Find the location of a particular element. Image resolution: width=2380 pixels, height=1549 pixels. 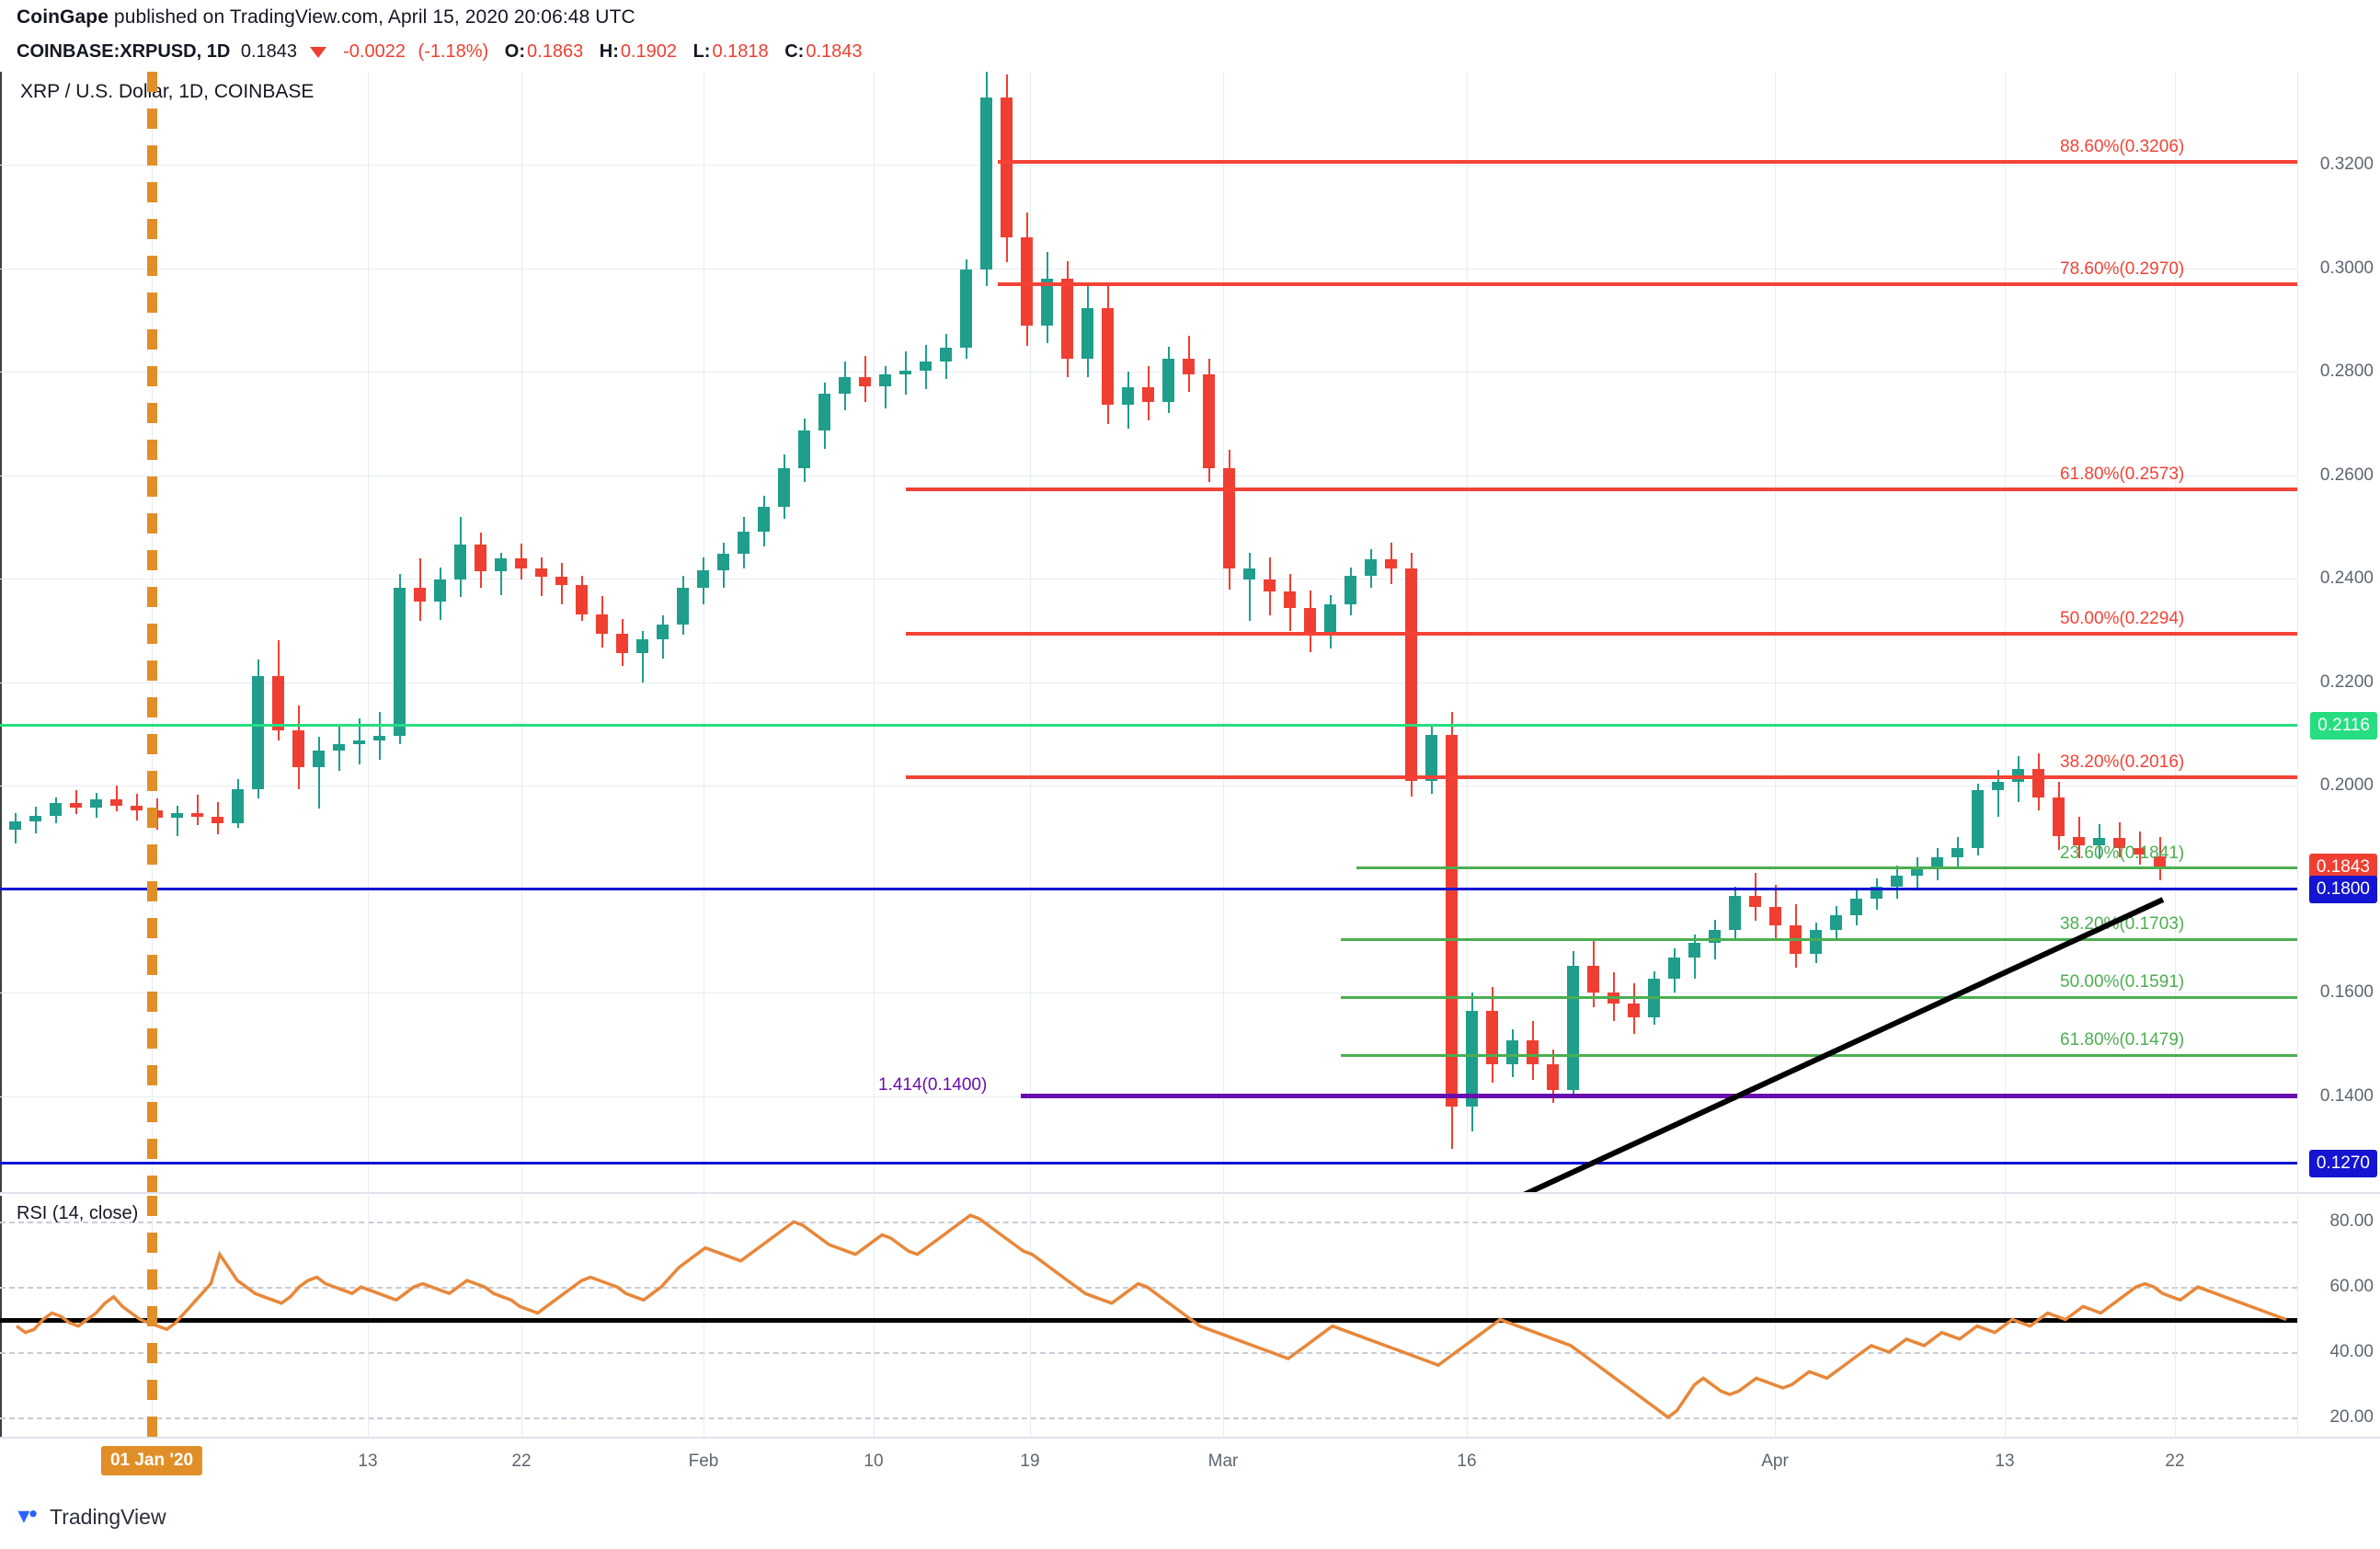

fib-level-label: 23.60%(0.1841) is located at coordinates (2122, 853).